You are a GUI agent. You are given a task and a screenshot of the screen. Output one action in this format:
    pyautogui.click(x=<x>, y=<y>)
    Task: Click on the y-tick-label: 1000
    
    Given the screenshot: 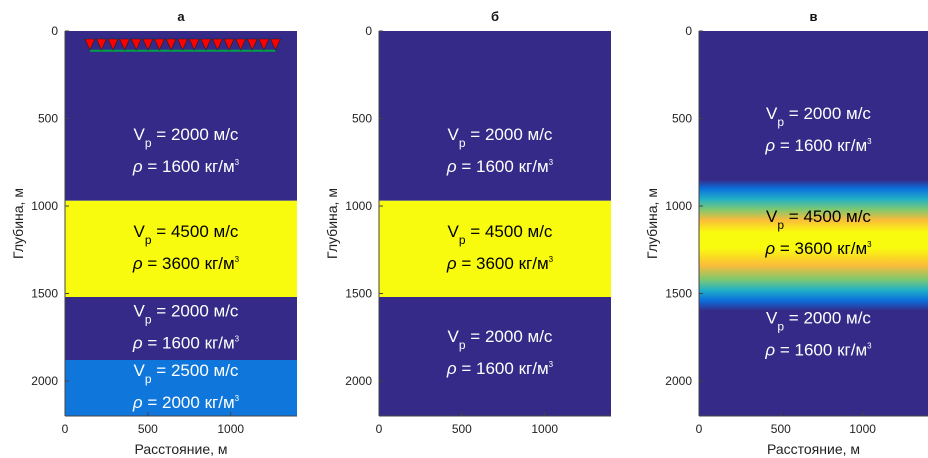 What is the action you would take?
    pyautogui.click(x=358, y=206)
    